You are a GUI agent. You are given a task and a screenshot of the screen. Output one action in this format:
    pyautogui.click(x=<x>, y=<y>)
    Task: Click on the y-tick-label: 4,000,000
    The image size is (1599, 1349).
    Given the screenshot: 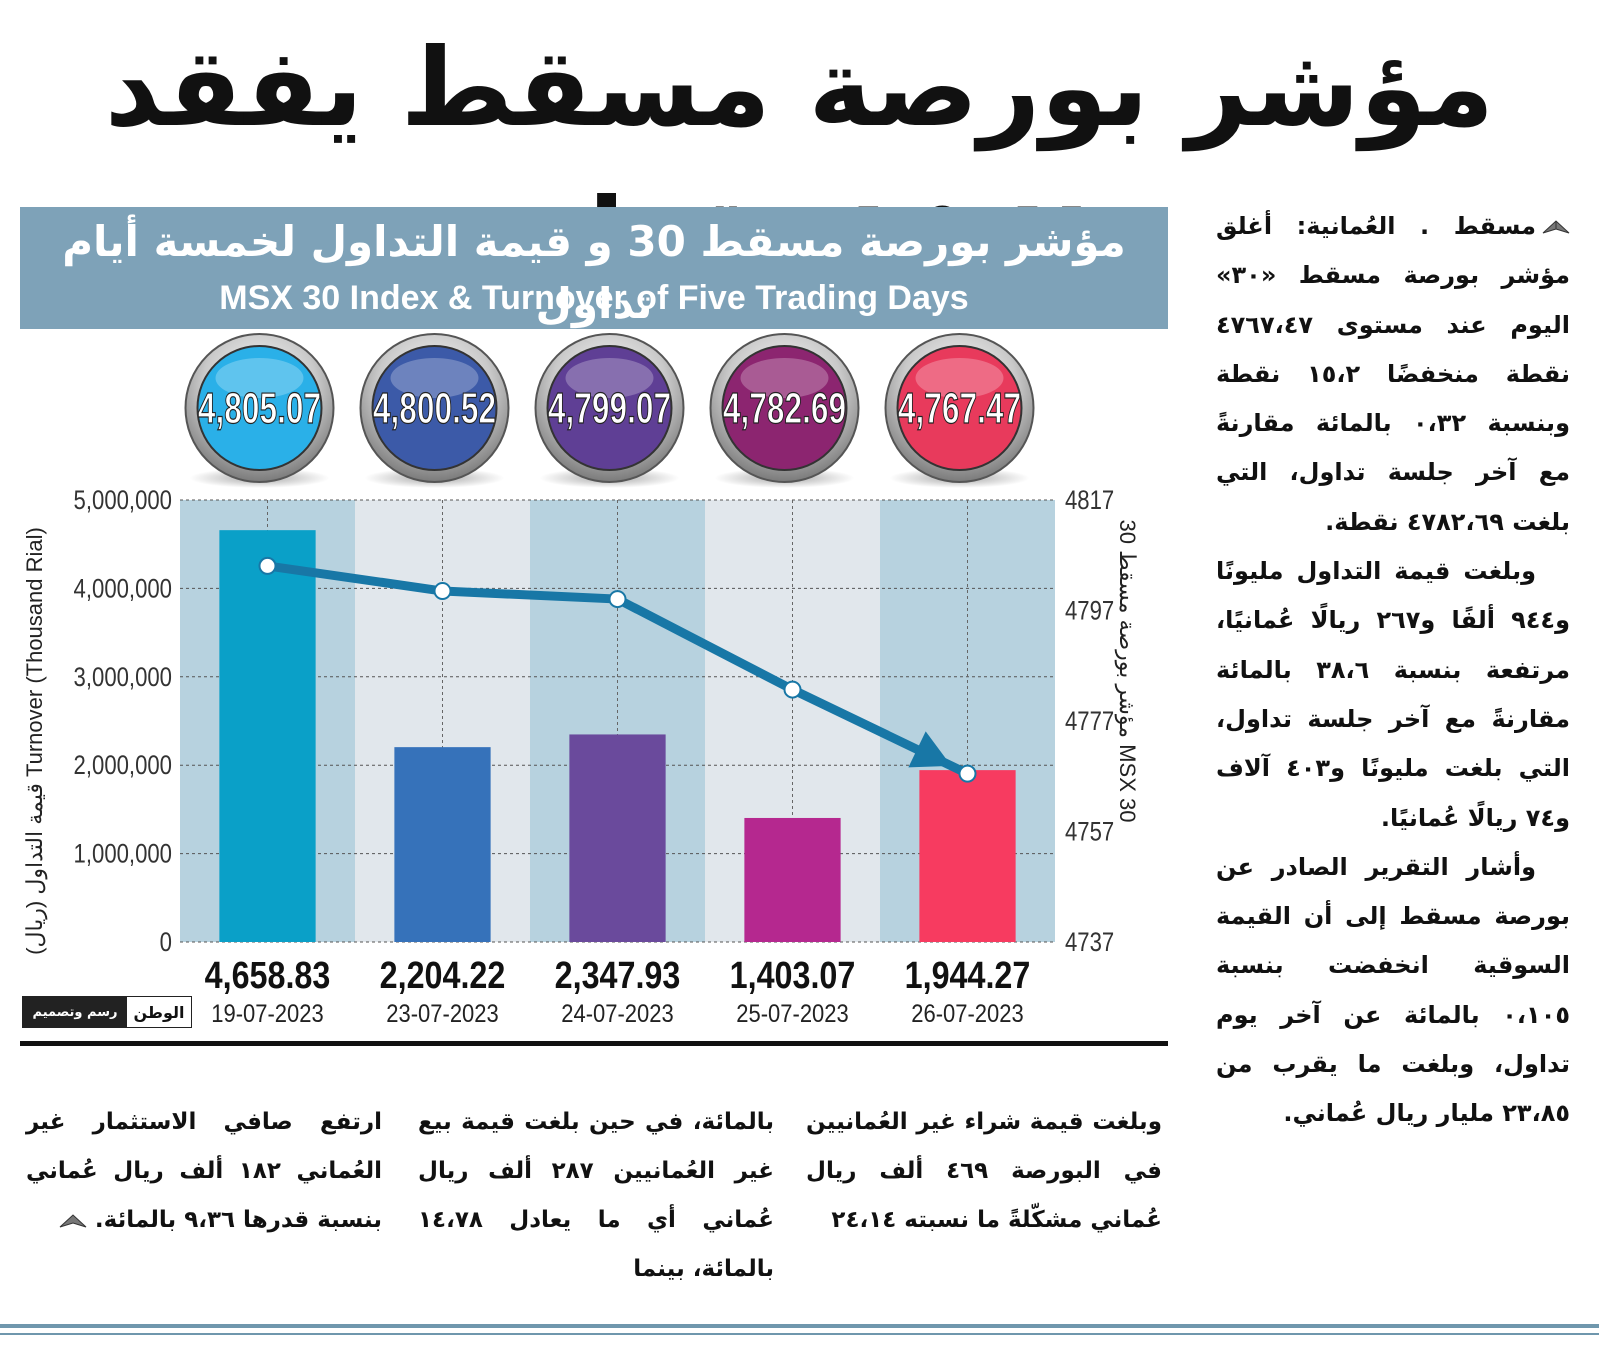 What is the action you would take?
    pyautogui.click(x=123, y=589)
    